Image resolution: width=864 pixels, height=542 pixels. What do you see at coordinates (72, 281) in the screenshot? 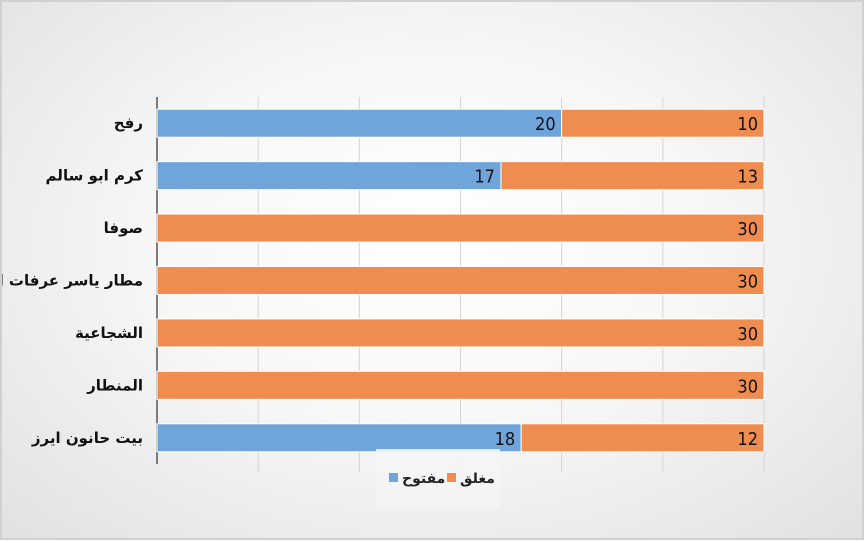
I see `category-label: مطار ياسر عرفات الدولي` at bounding box center [72, 281].